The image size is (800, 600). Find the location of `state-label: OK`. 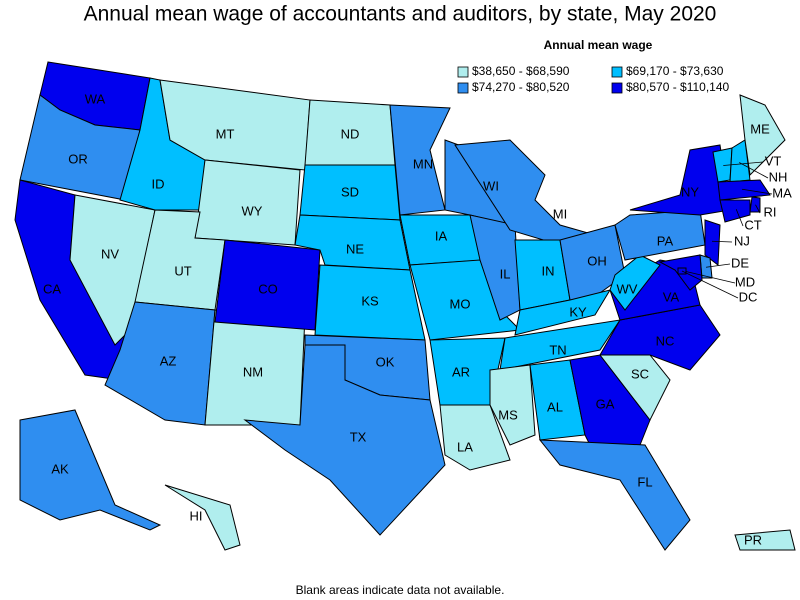

state-label: OK is located at coordinates (385, 361).